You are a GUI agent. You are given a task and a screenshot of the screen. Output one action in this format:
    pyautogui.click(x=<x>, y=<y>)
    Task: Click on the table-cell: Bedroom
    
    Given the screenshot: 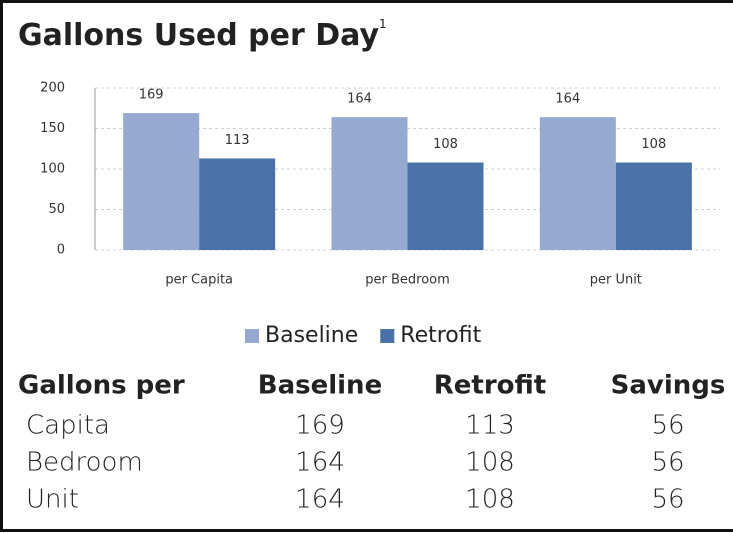 What is the action you would take?
    pyautogui.click(x=84, y=463)
    